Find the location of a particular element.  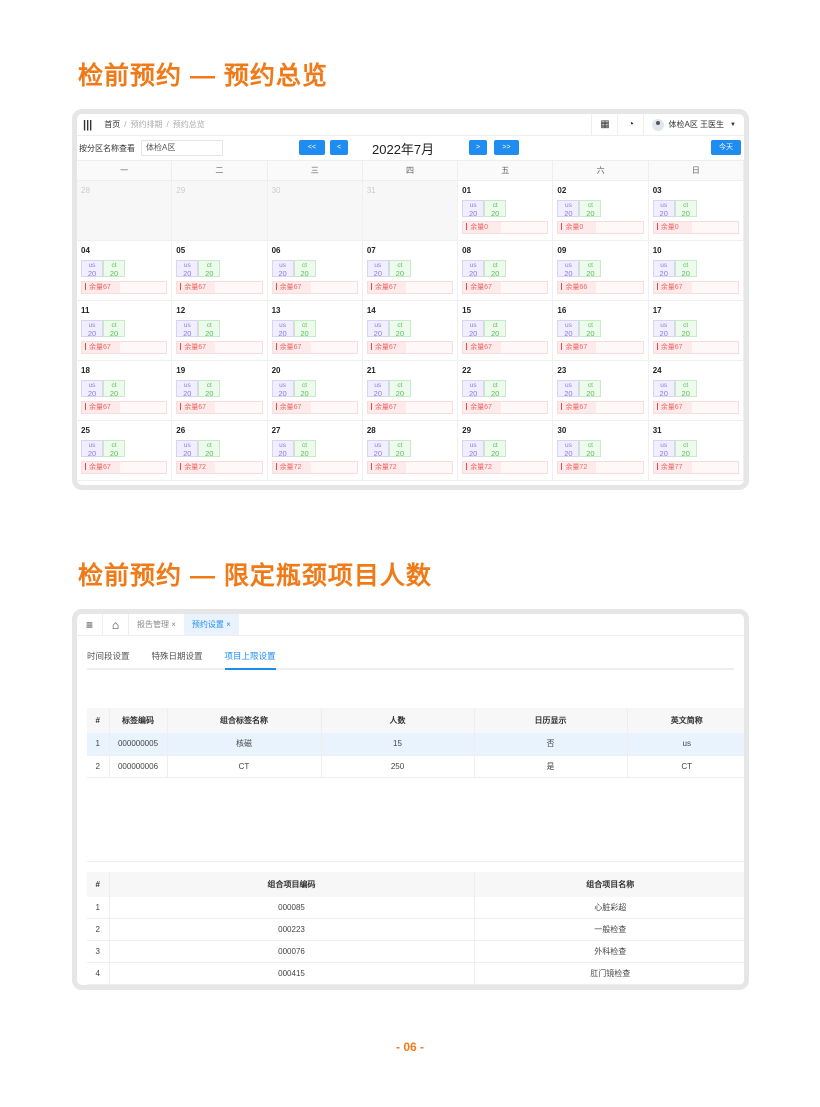

calendar-day-cell: 10 us 20 ct 20 余量67 is located at coordinates (696, 271).